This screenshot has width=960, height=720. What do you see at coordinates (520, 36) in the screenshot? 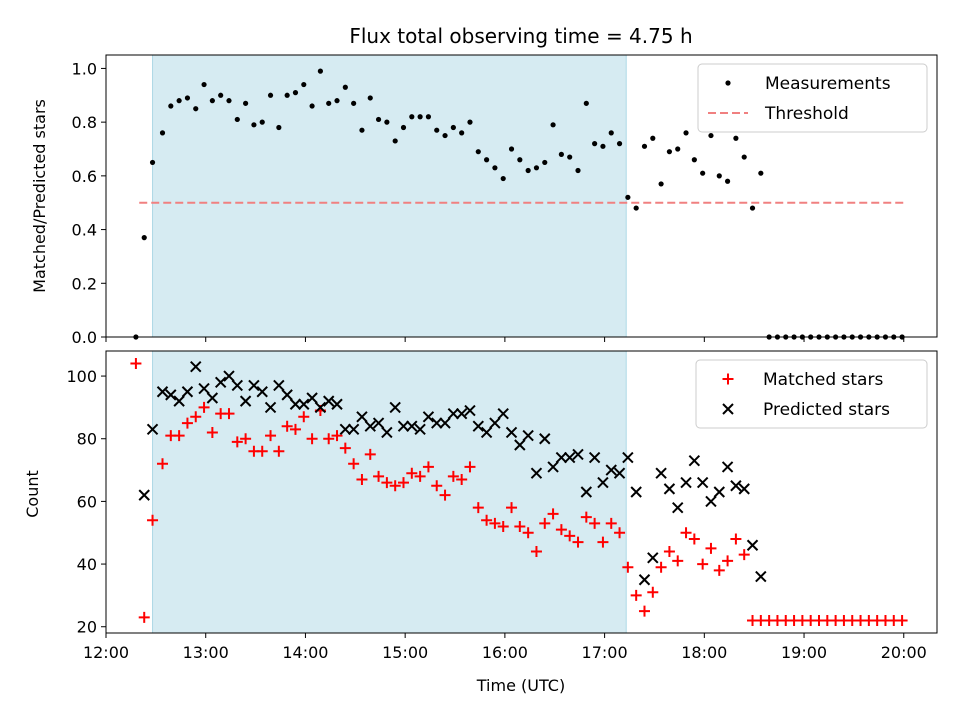
I see `chart-title: Flux total observing time = 4.75 h` at bounding box center [520, 36].